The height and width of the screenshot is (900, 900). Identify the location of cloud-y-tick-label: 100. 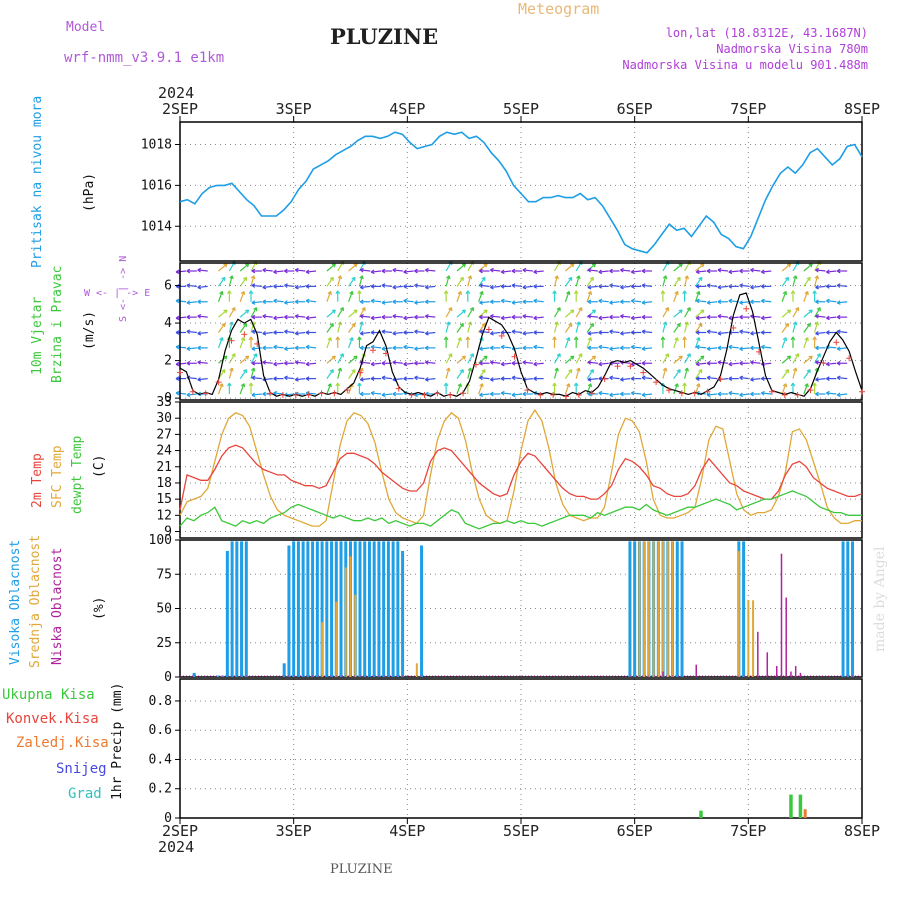
(160, 540).